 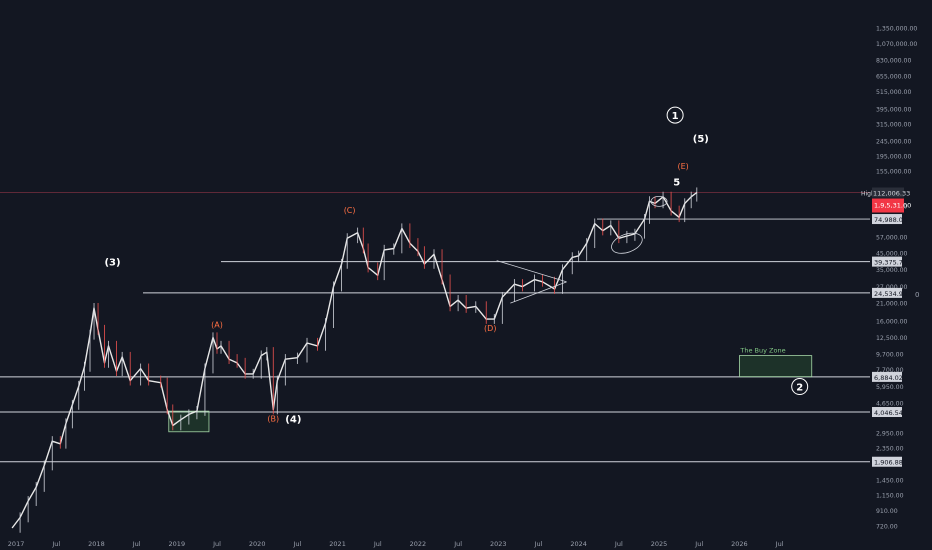 What do you see at coordinates (891, 194) in the screenshot?
I see `high-tag-value: 112,006.33` at bounding box center [891, 194].